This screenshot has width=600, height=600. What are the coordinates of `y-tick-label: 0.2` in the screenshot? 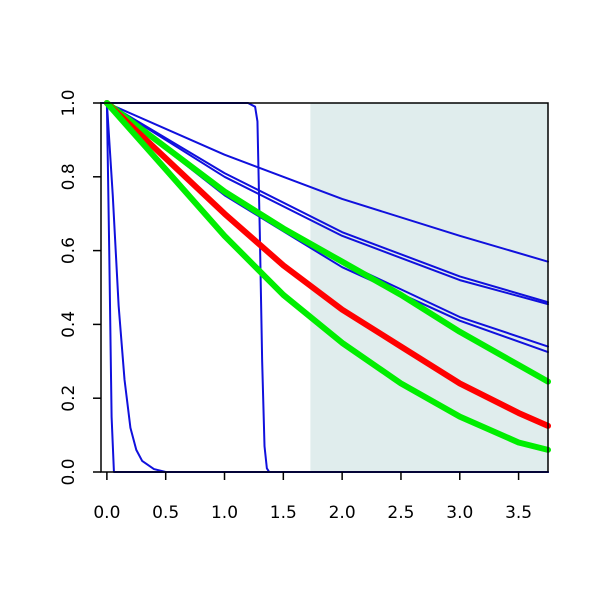 It's located at (69, 398).